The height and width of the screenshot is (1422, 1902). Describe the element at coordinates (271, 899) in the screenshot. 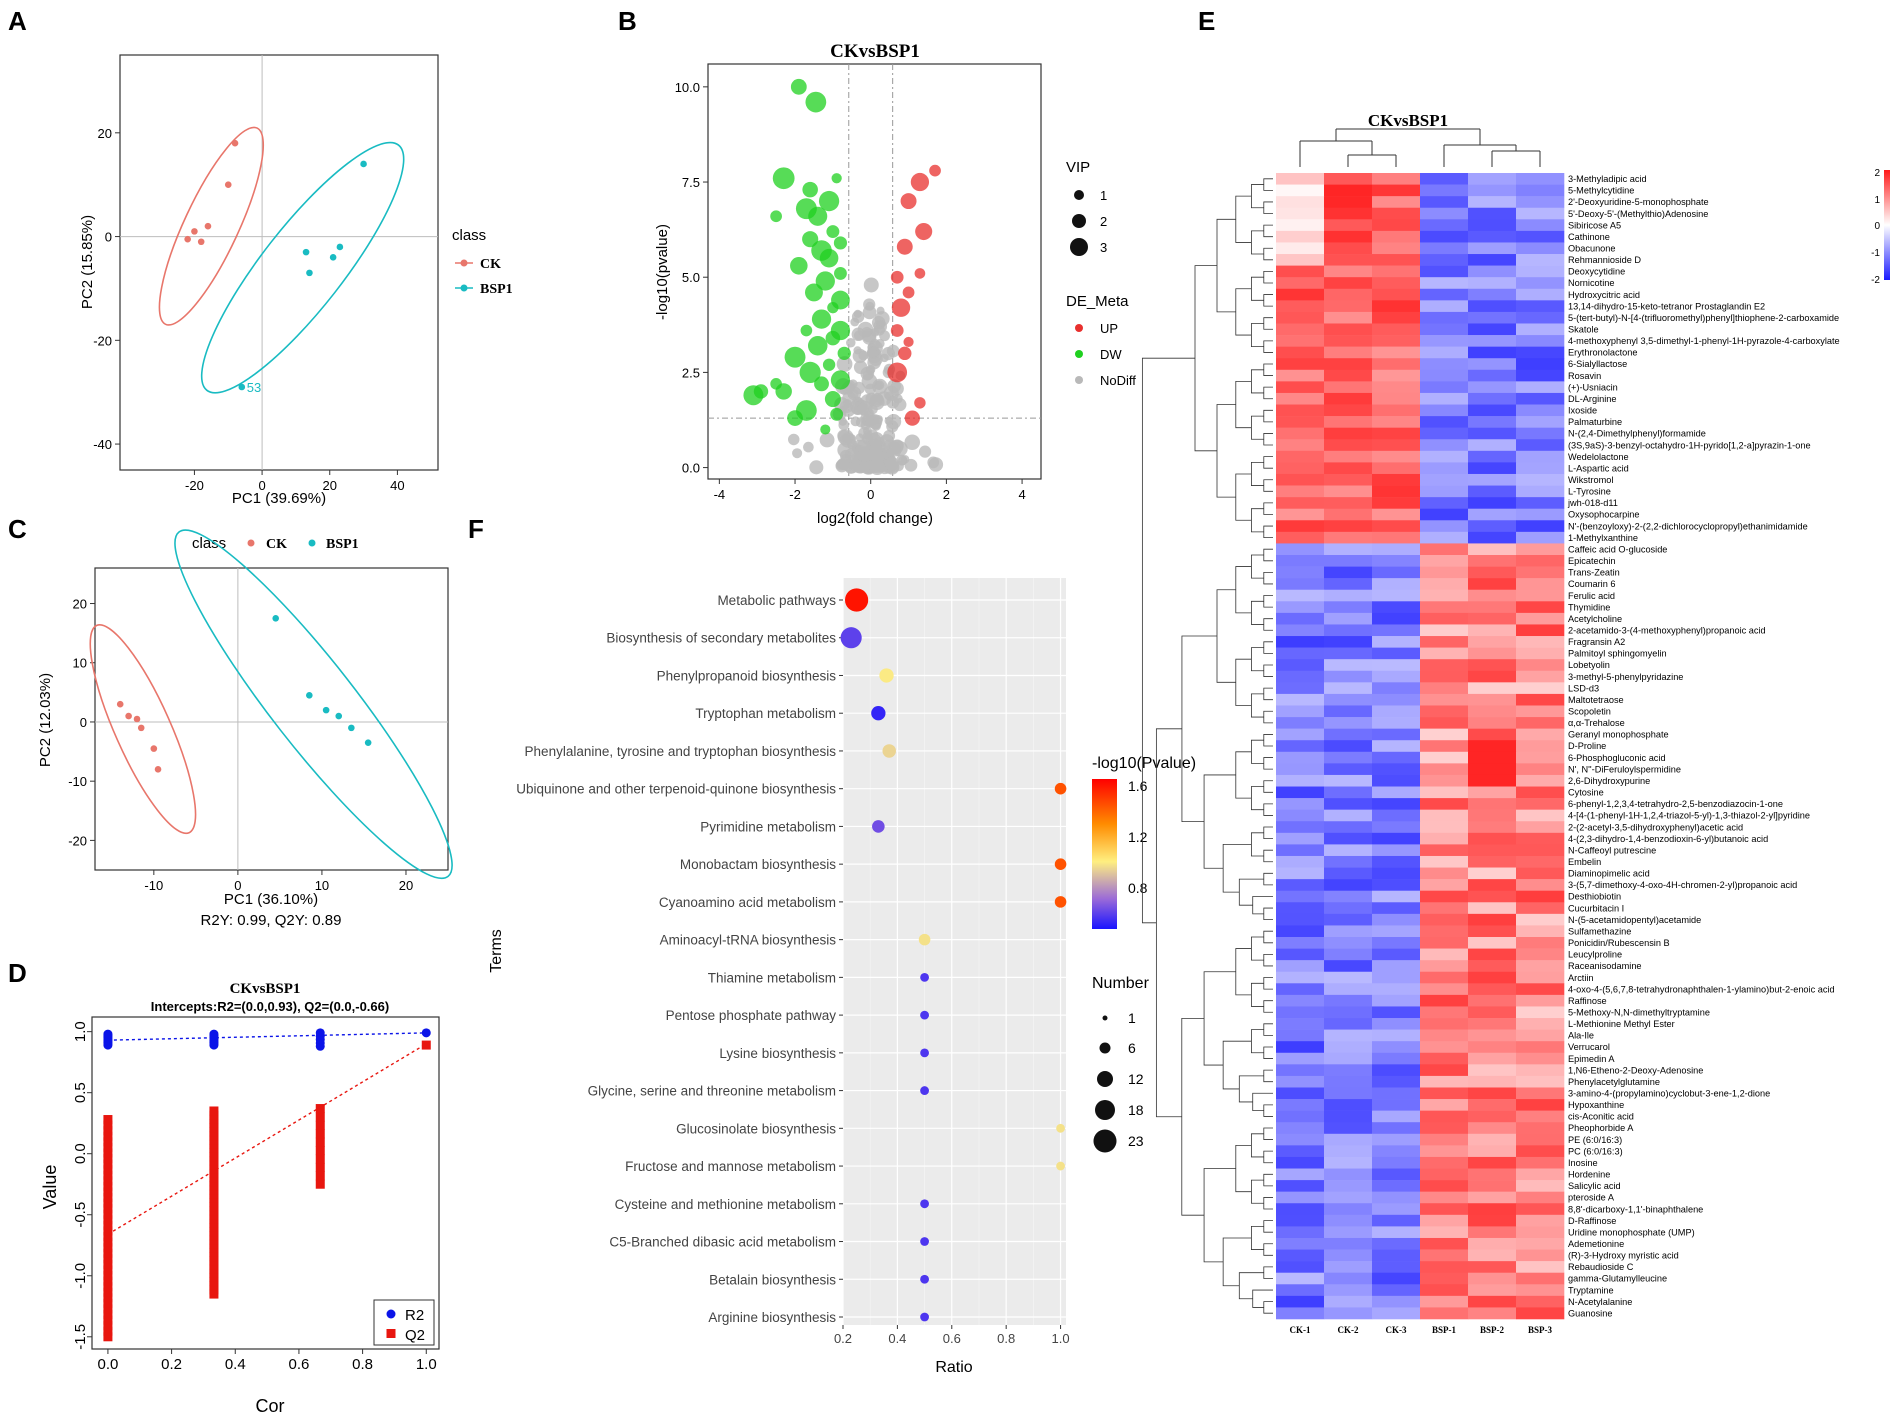

I see `x-axis-label: PC1 (36.10%)` at that location.